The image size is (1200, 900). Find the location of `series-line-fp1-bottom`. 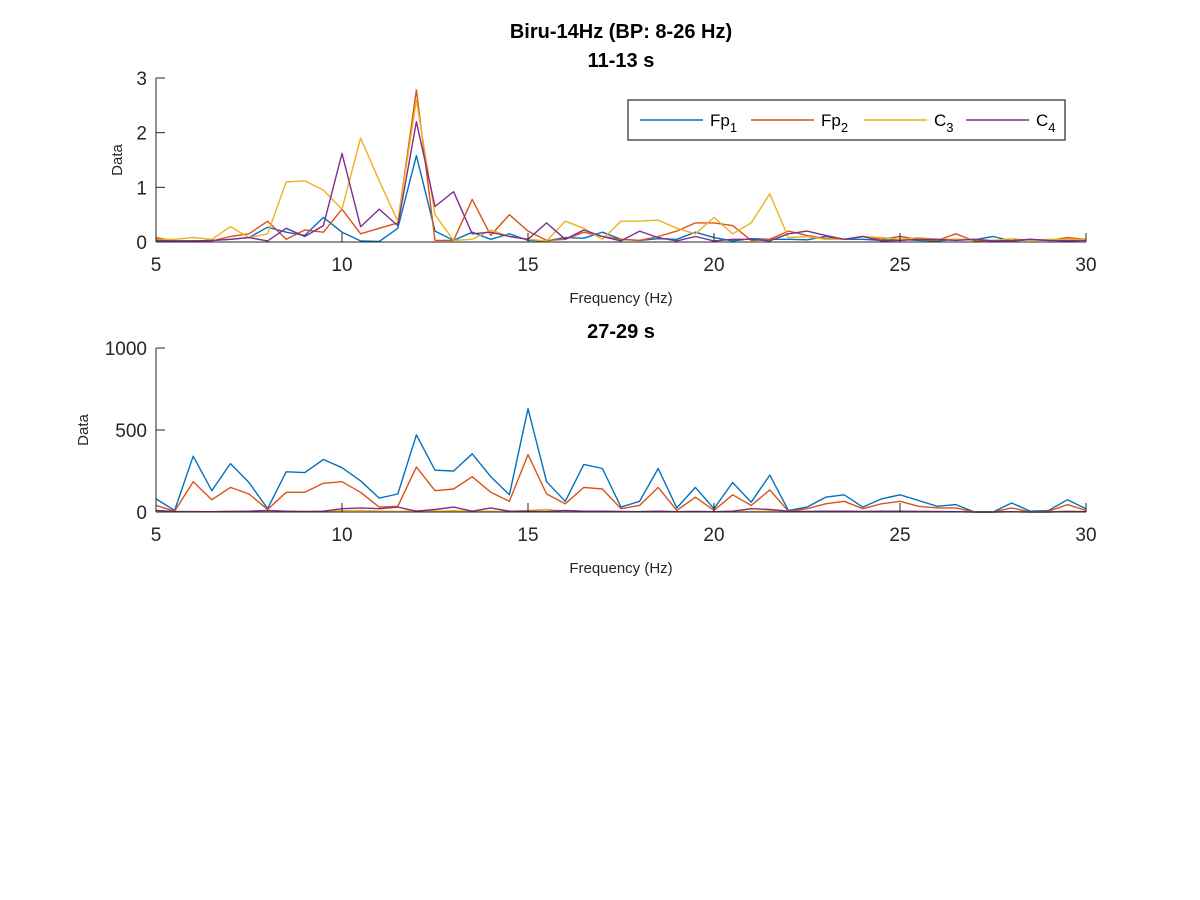

series-line-fp1-bottom is located at coordinates (621, 460).